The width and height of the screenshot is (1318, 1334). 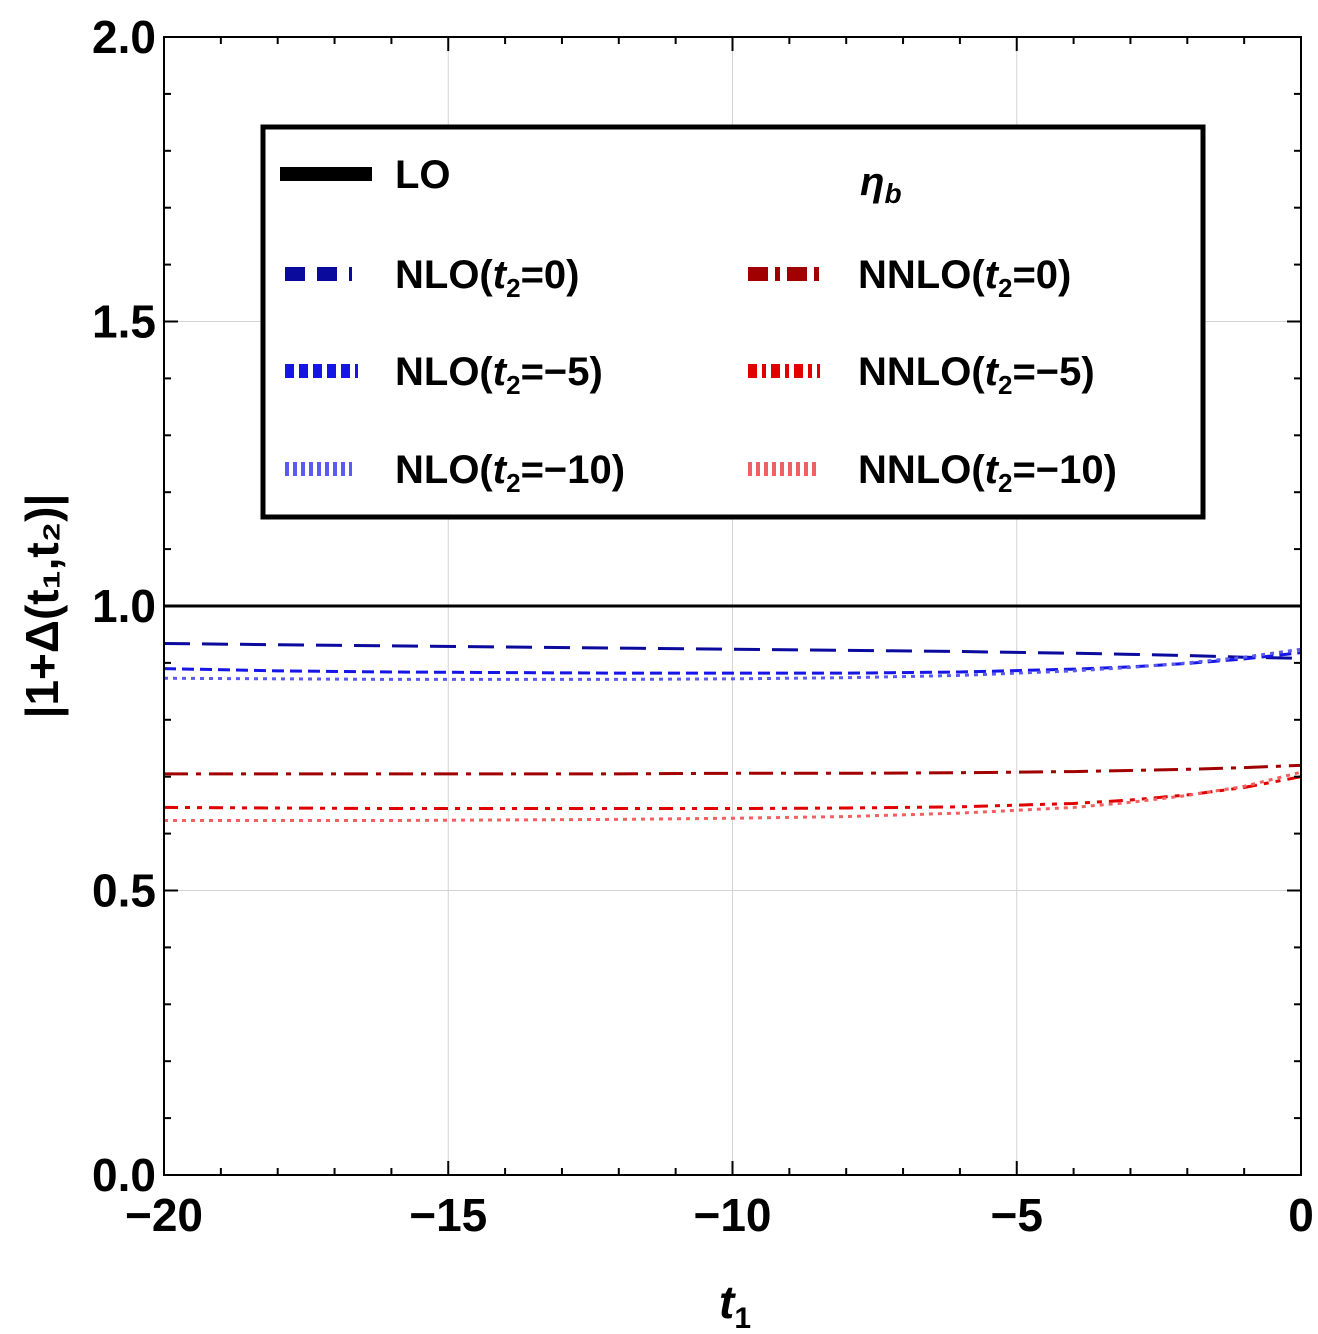 I want to click on x-tick-label: −20, so click(x=164, y=1215).